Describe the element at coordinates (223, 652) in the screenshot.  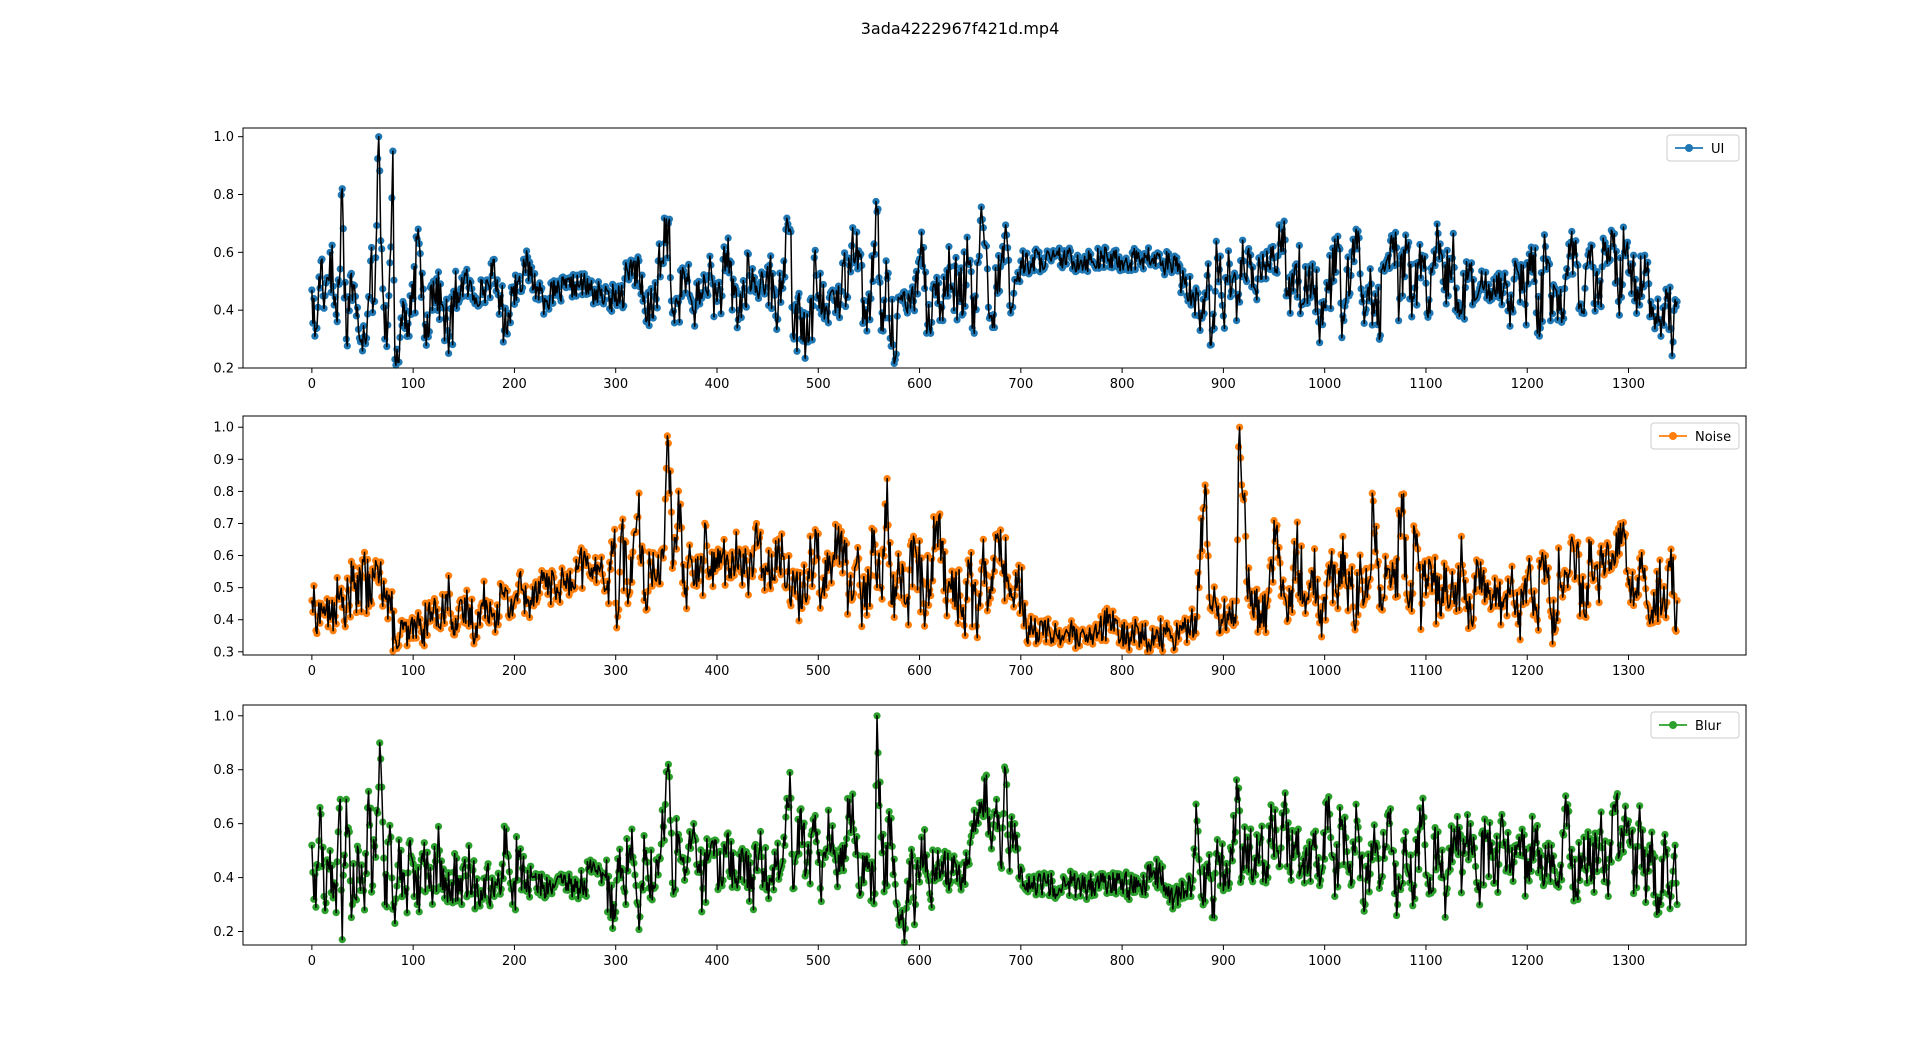
I see `y-tick-label: 0.3` at that location.